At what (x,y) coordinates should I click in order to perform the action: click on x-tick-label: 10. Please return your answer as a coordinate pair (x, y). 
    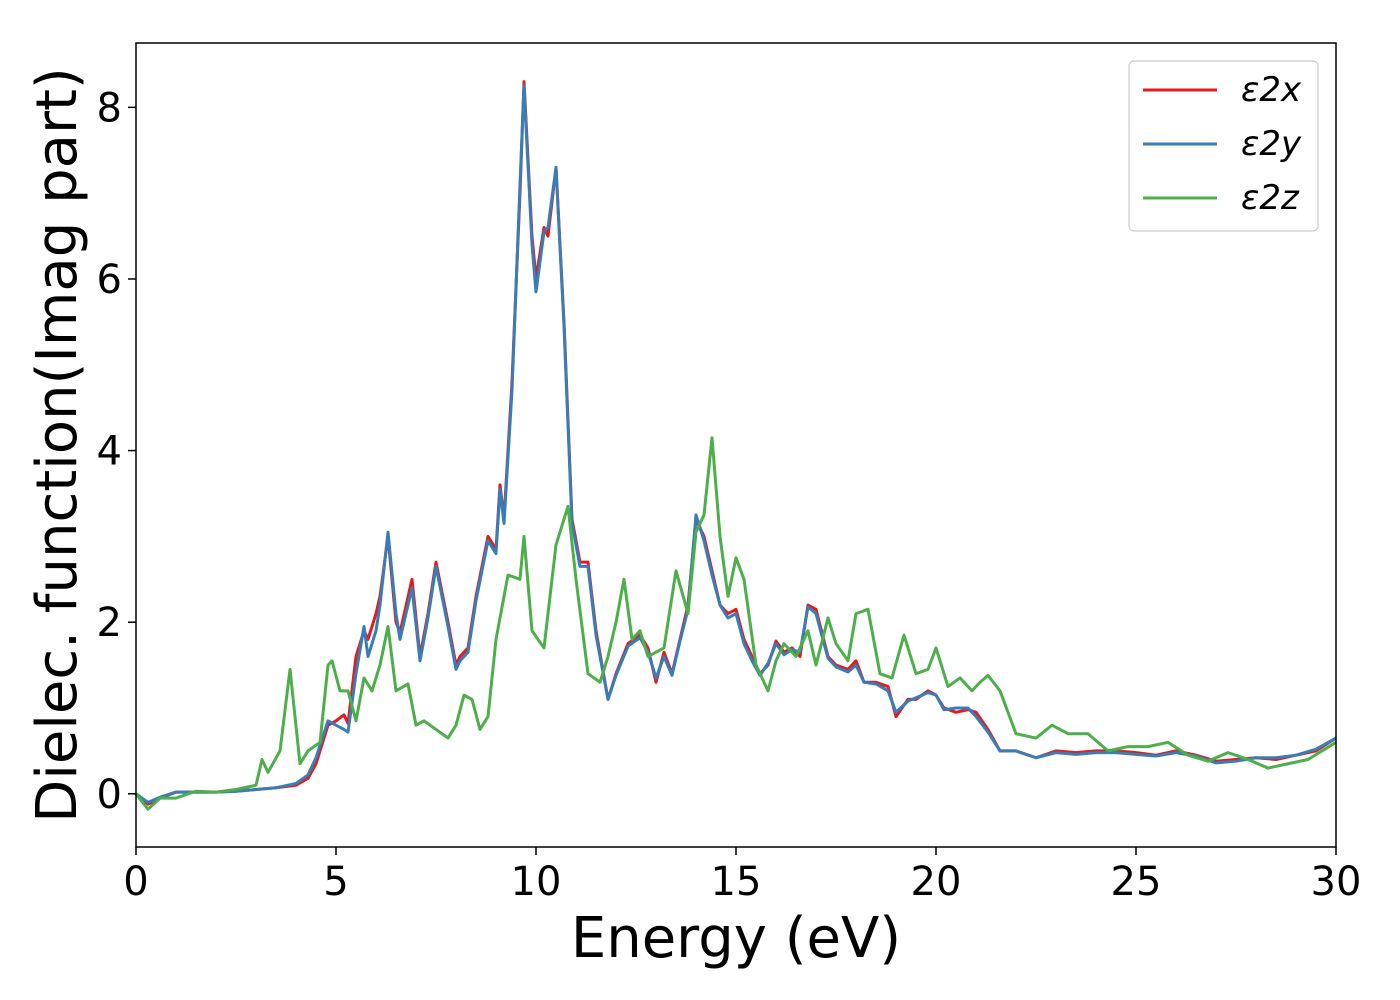
    Looking at the image, I should click on (536, 882).